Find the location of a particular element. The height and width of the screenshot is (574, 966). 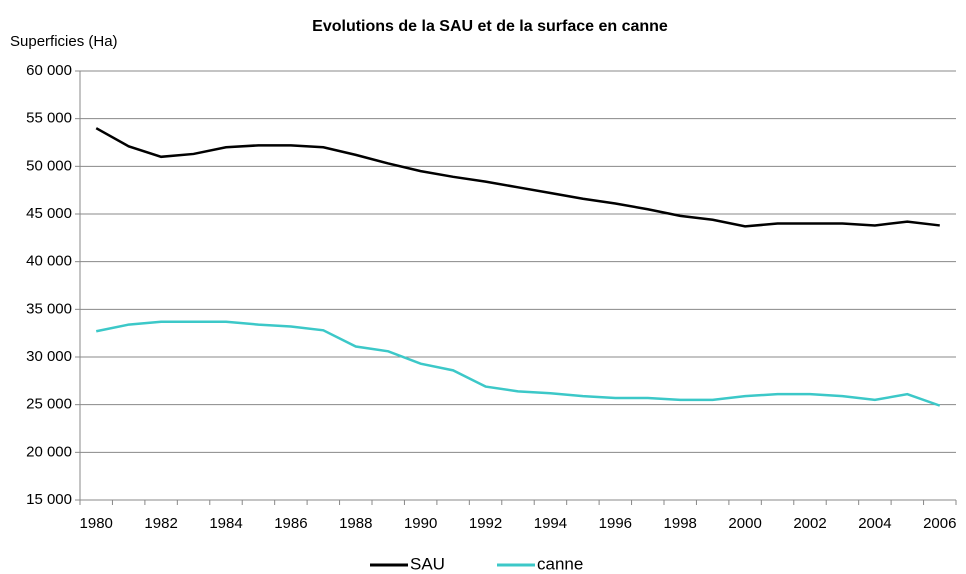

legend-label: SAU is located at coordinates (427, 563).